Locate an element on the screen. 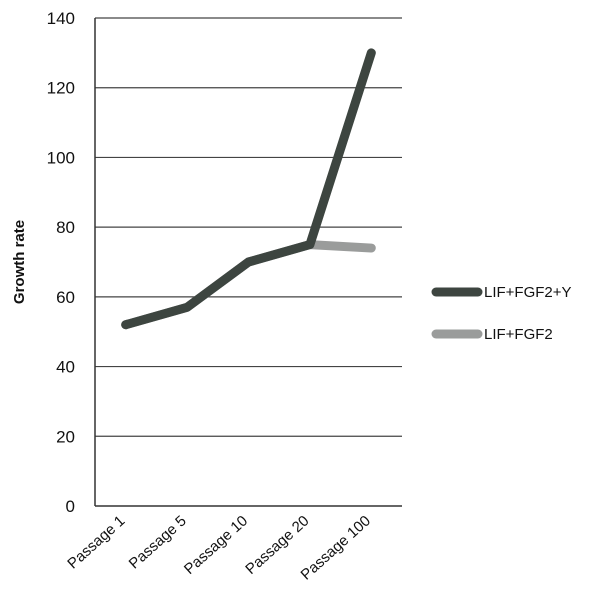 The height and width of the screenshot is (614, 590). y-tick-label: 40 is located at coordinates (65, 367).